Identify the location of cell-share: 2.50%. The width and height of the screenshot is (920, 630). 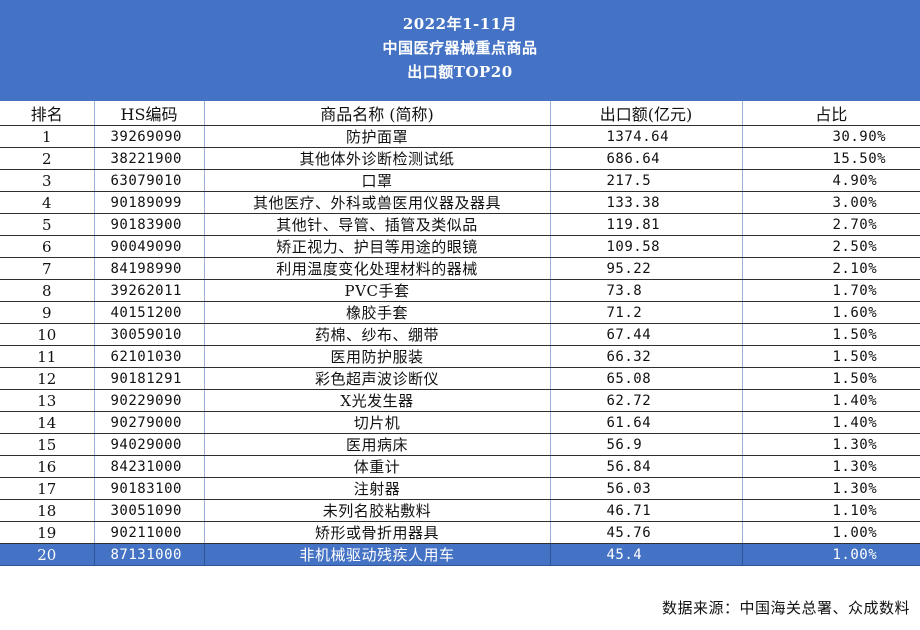
(831, 246).